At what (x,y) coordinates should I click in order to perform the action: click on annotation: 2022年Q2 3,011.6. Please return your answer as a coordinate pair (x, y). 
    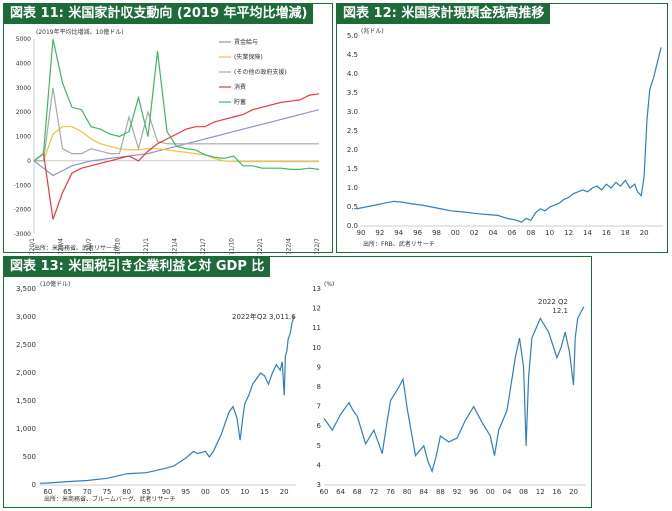
    Looking at the image, I should click on (264, 316).